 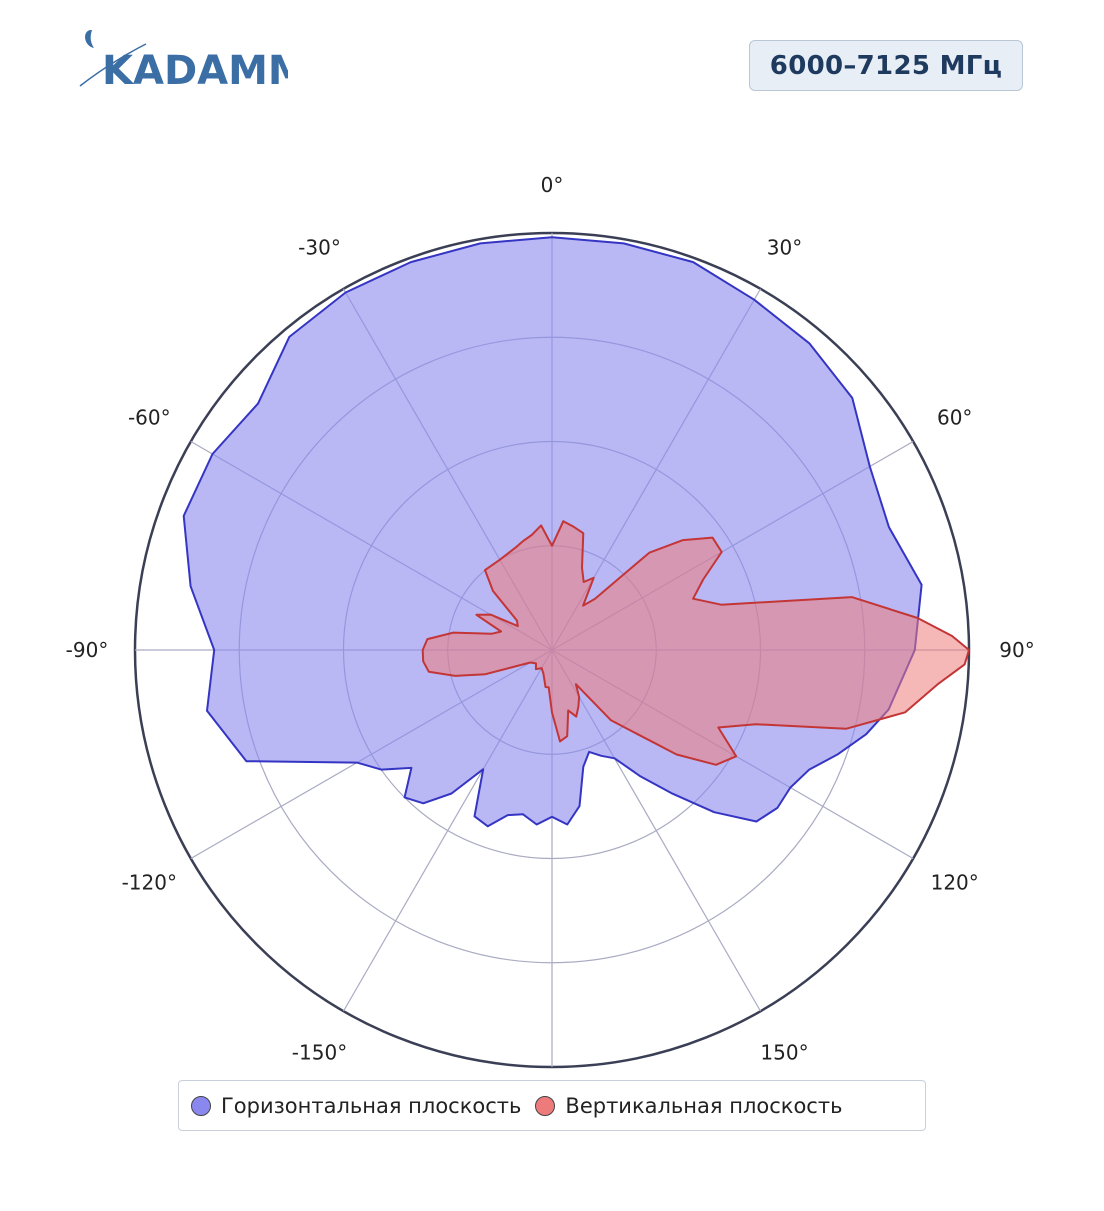 What do you see at coordinates (704, 1105) in the screenshot?
I see `legend-label-vertical: Вертикальная плоскость` at bounding box center [704, 1105].